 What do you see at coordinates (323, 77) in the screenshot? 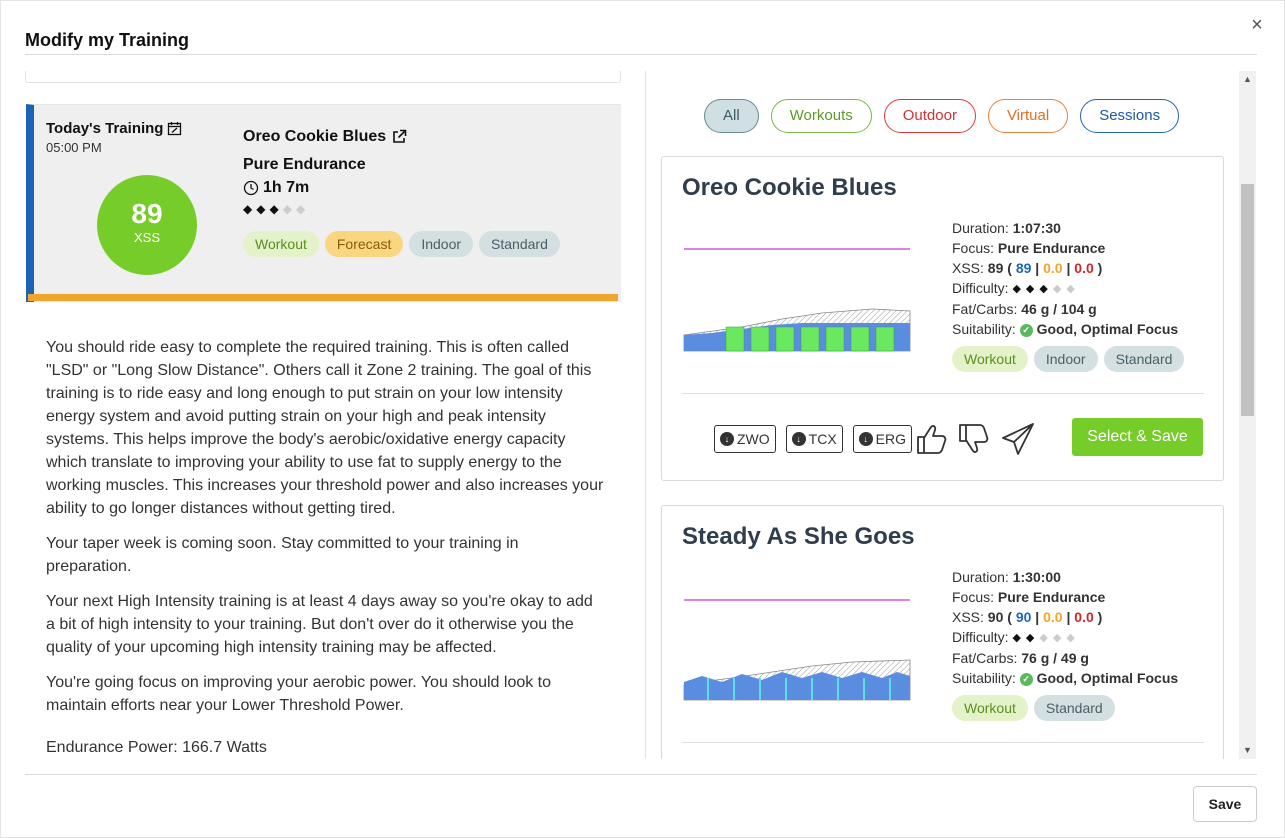
I see `previous-card-edge` at bounding box center [323, 77].